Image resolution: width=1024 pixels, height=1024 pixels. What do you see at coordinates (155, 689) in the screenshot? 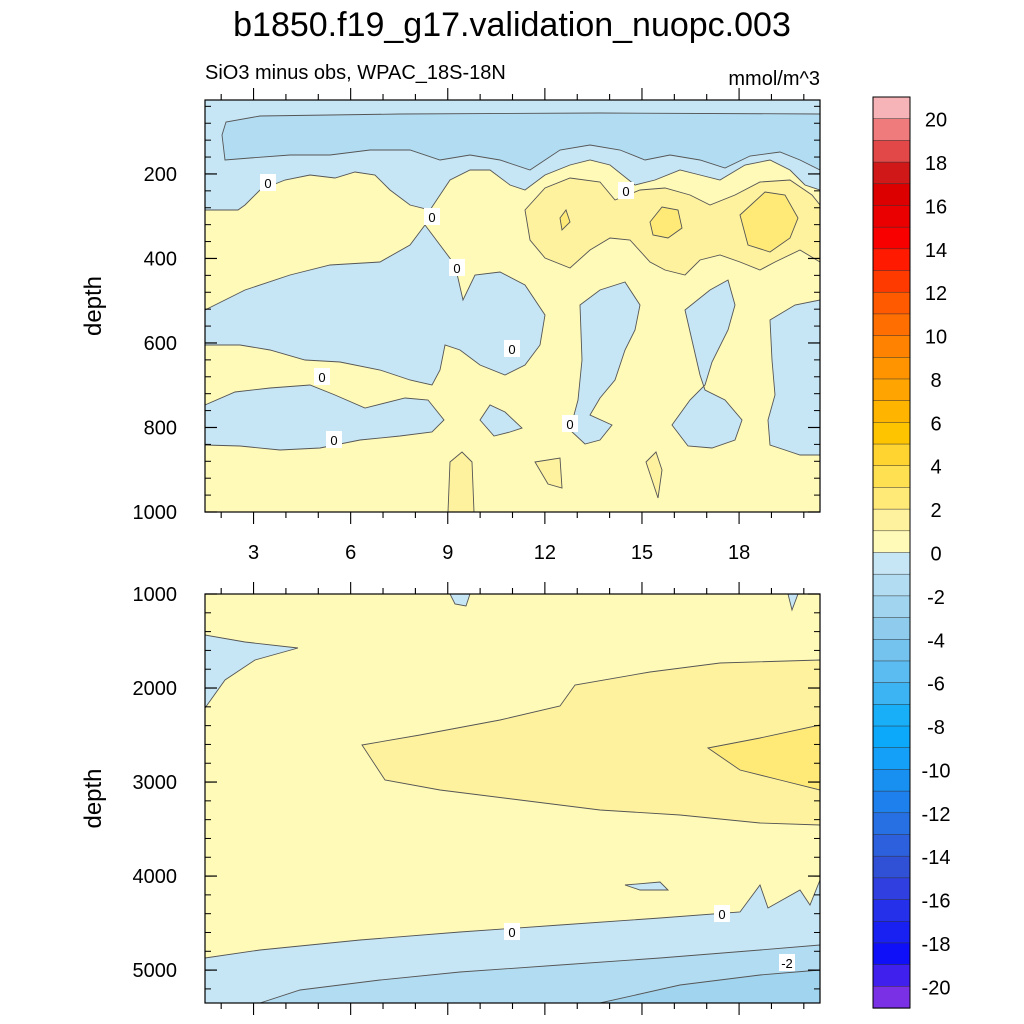
I see `lower-ytick-label: 2000` at bounding box center [155, 689].